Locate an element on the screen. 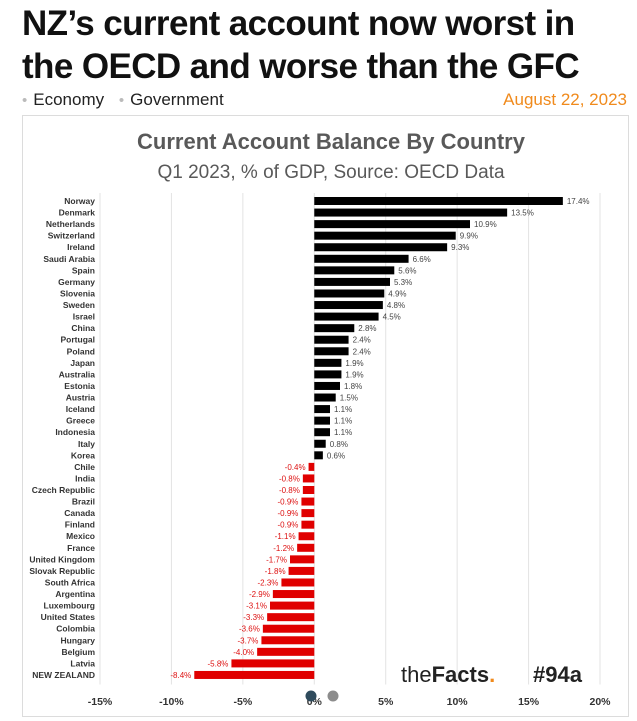 The width and height of the screenshot is (637, 721). category-label: Hungary is located at coordinates (78, 640).